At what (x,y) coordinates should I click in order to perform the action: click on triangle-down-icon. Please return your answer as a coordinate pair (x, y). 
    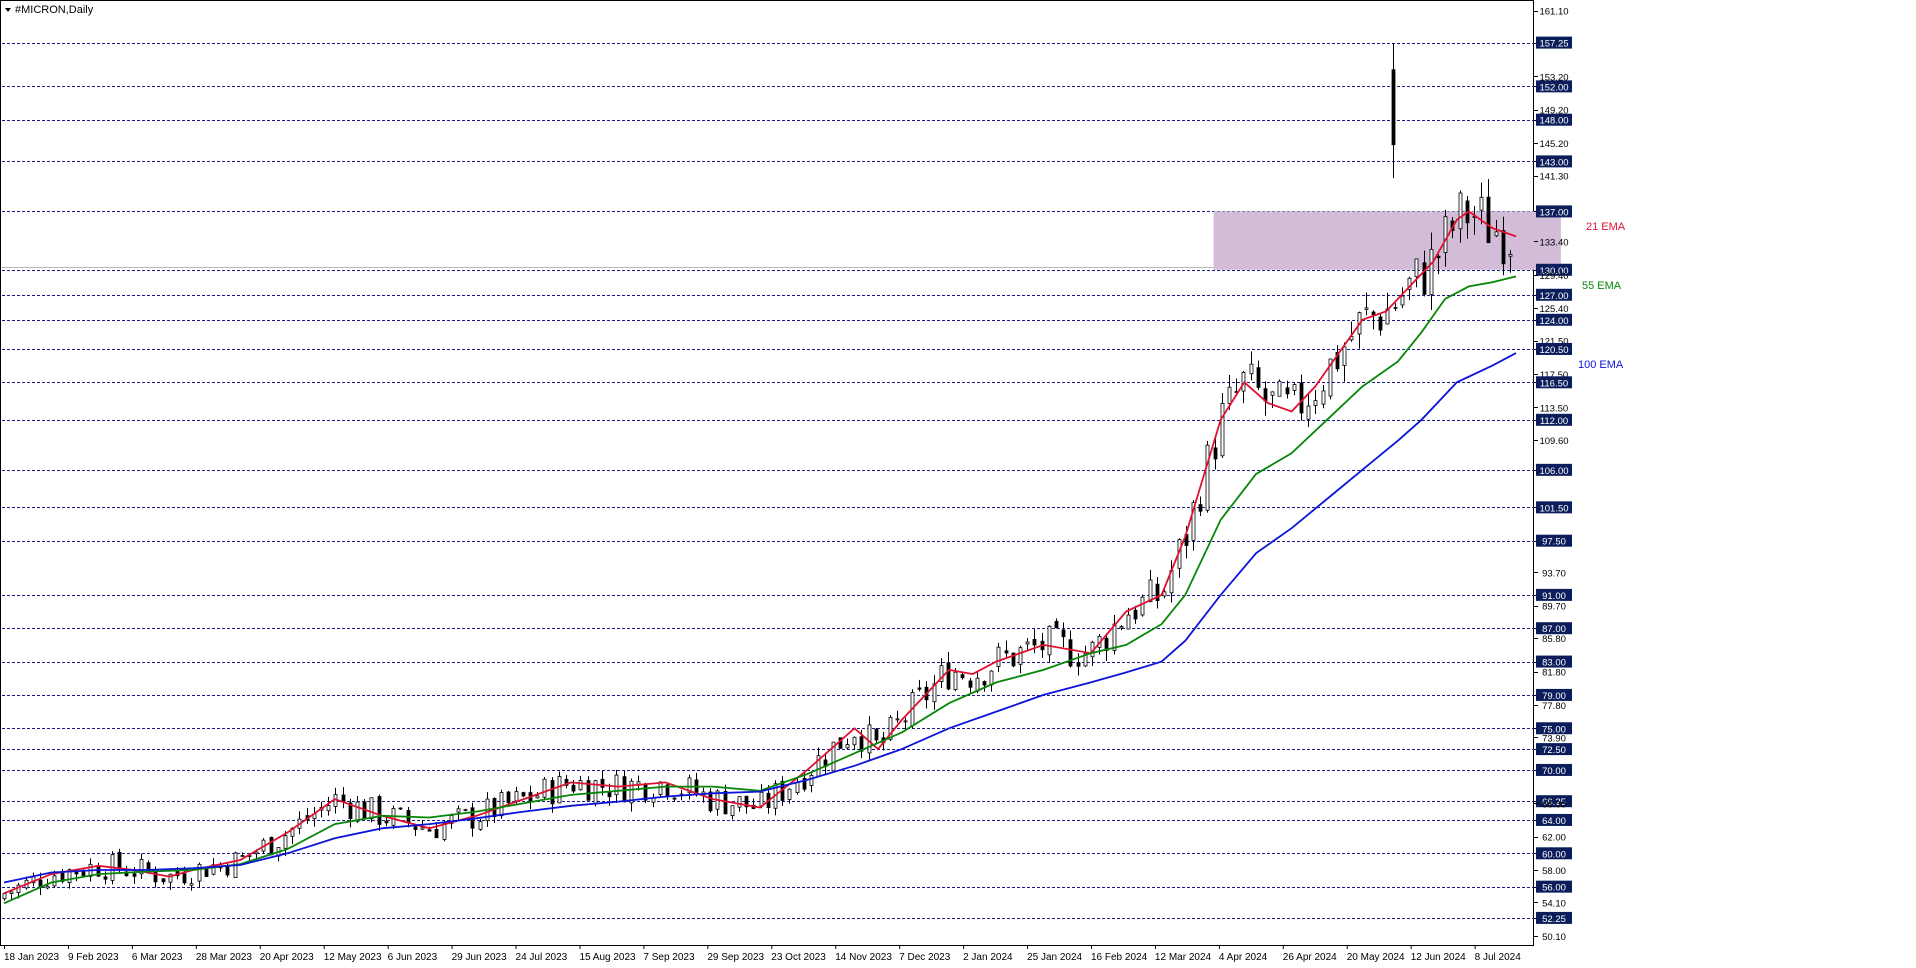
    Looking at the image, I should click on (8, 10).